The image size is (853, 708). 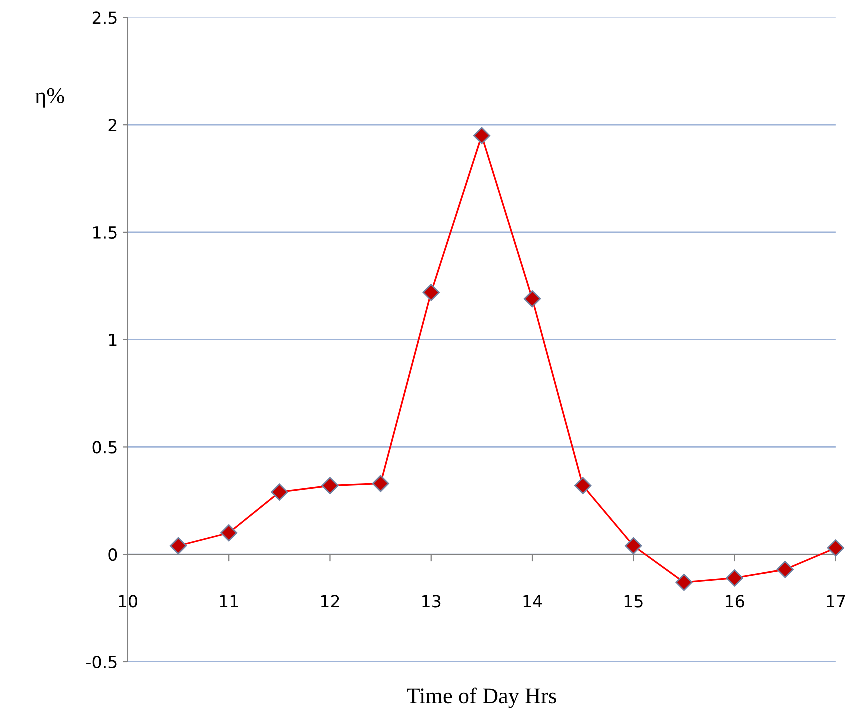 I want to click on y-tick-label: 1, so click(x=113, y=340).